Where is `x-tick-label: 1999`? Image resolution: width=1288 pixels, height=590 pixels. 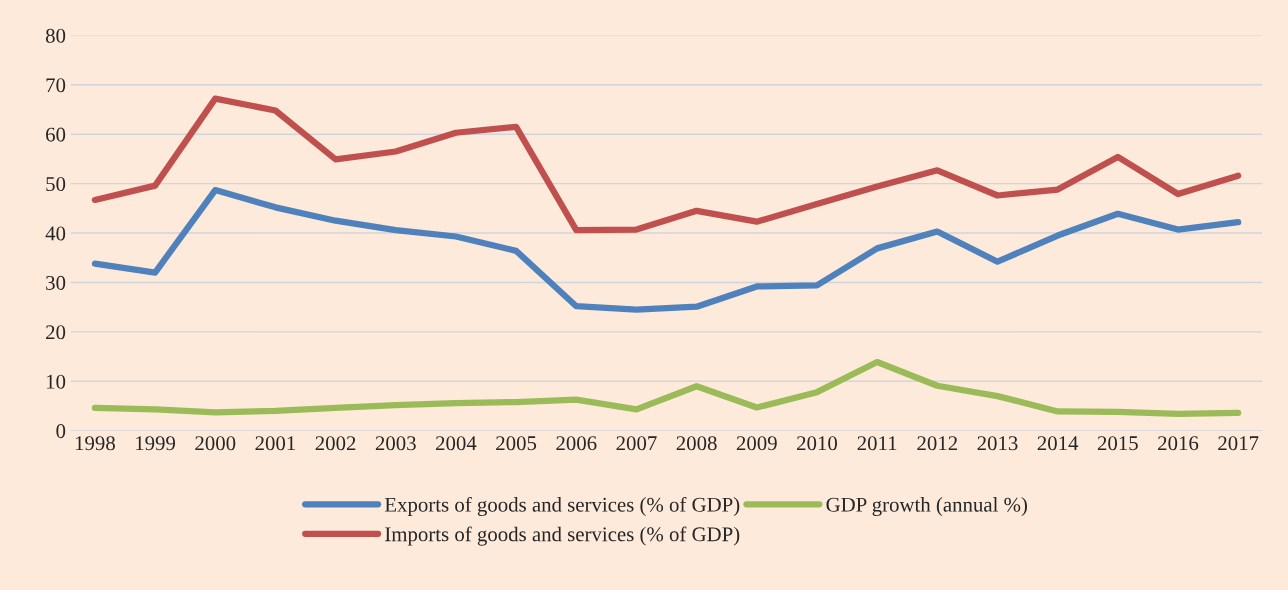 x-tick-label: 1999 is located at coordinates (156, 443).